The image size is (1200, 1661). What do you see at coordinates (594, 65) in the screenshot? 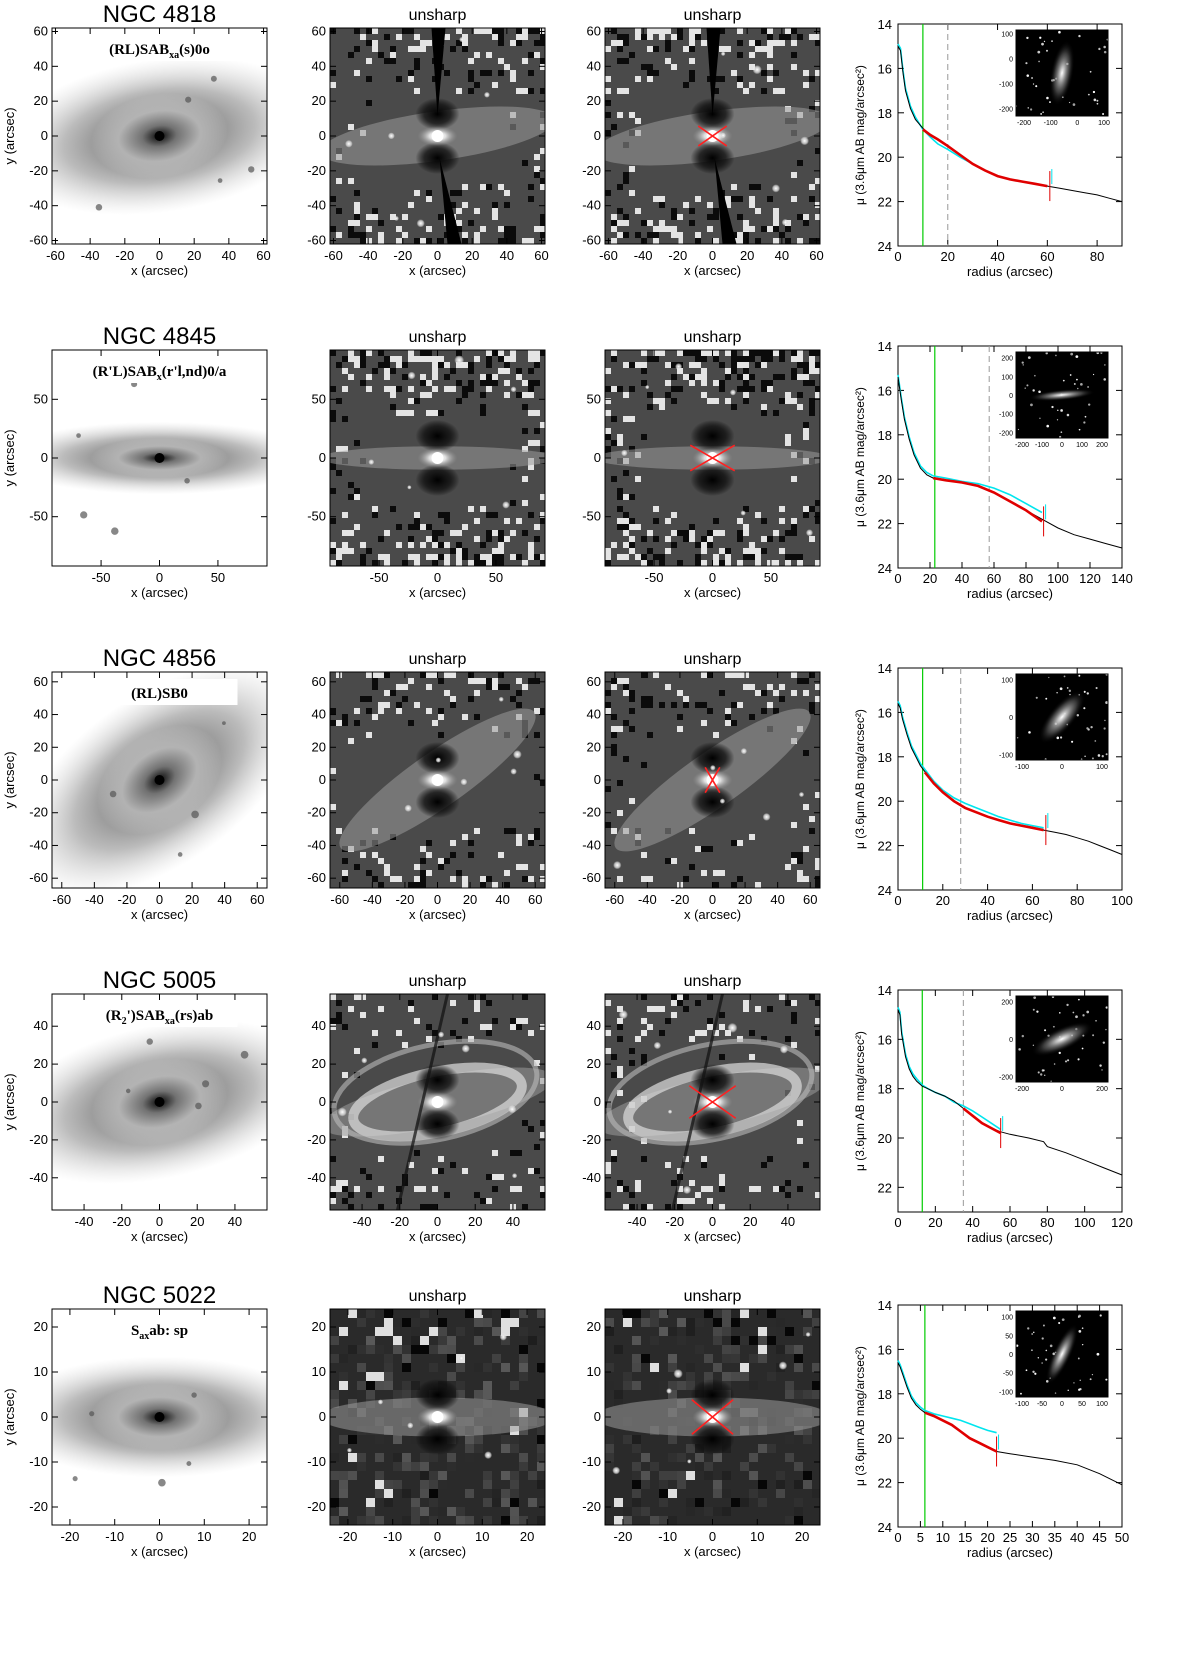
I see `y-tick-label: 40` at bounding box center [594, 65].